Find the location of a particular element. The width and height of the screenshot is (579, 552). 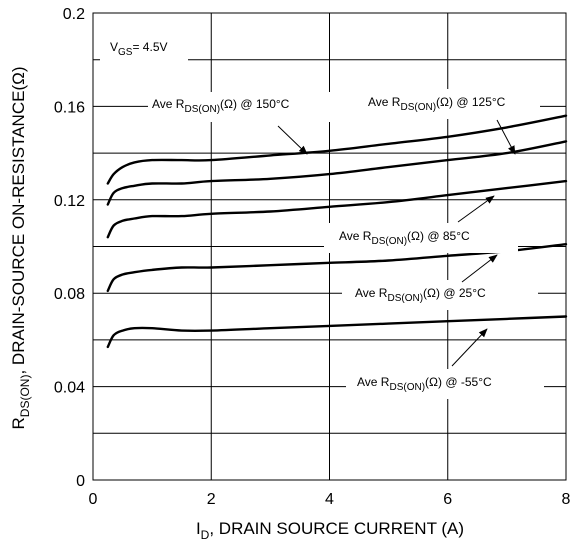

arrow-n55 is located at coordinates (469, 347).